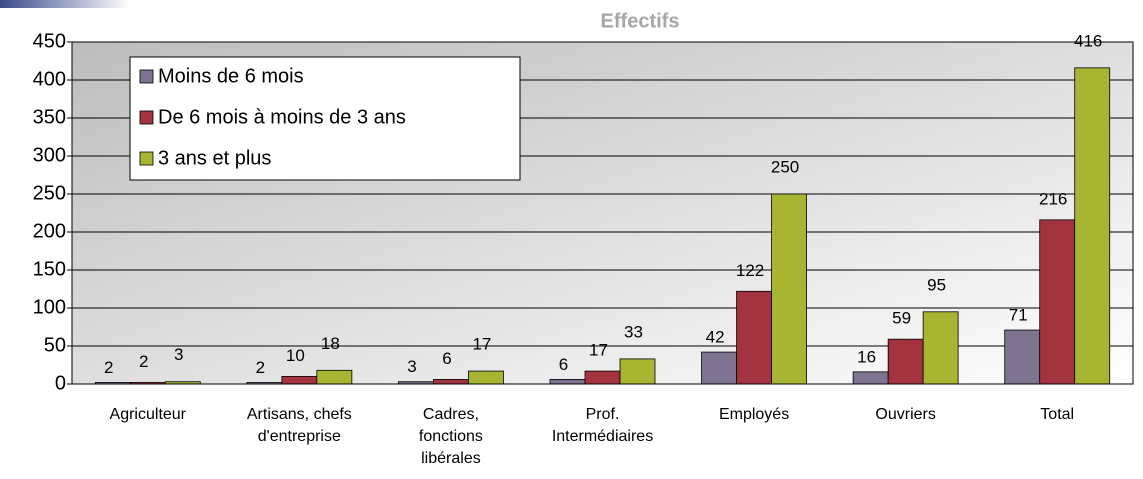 This screenshot has width=1143, height=479. I want to click on y-tick-label: 0, so click(60, 383).